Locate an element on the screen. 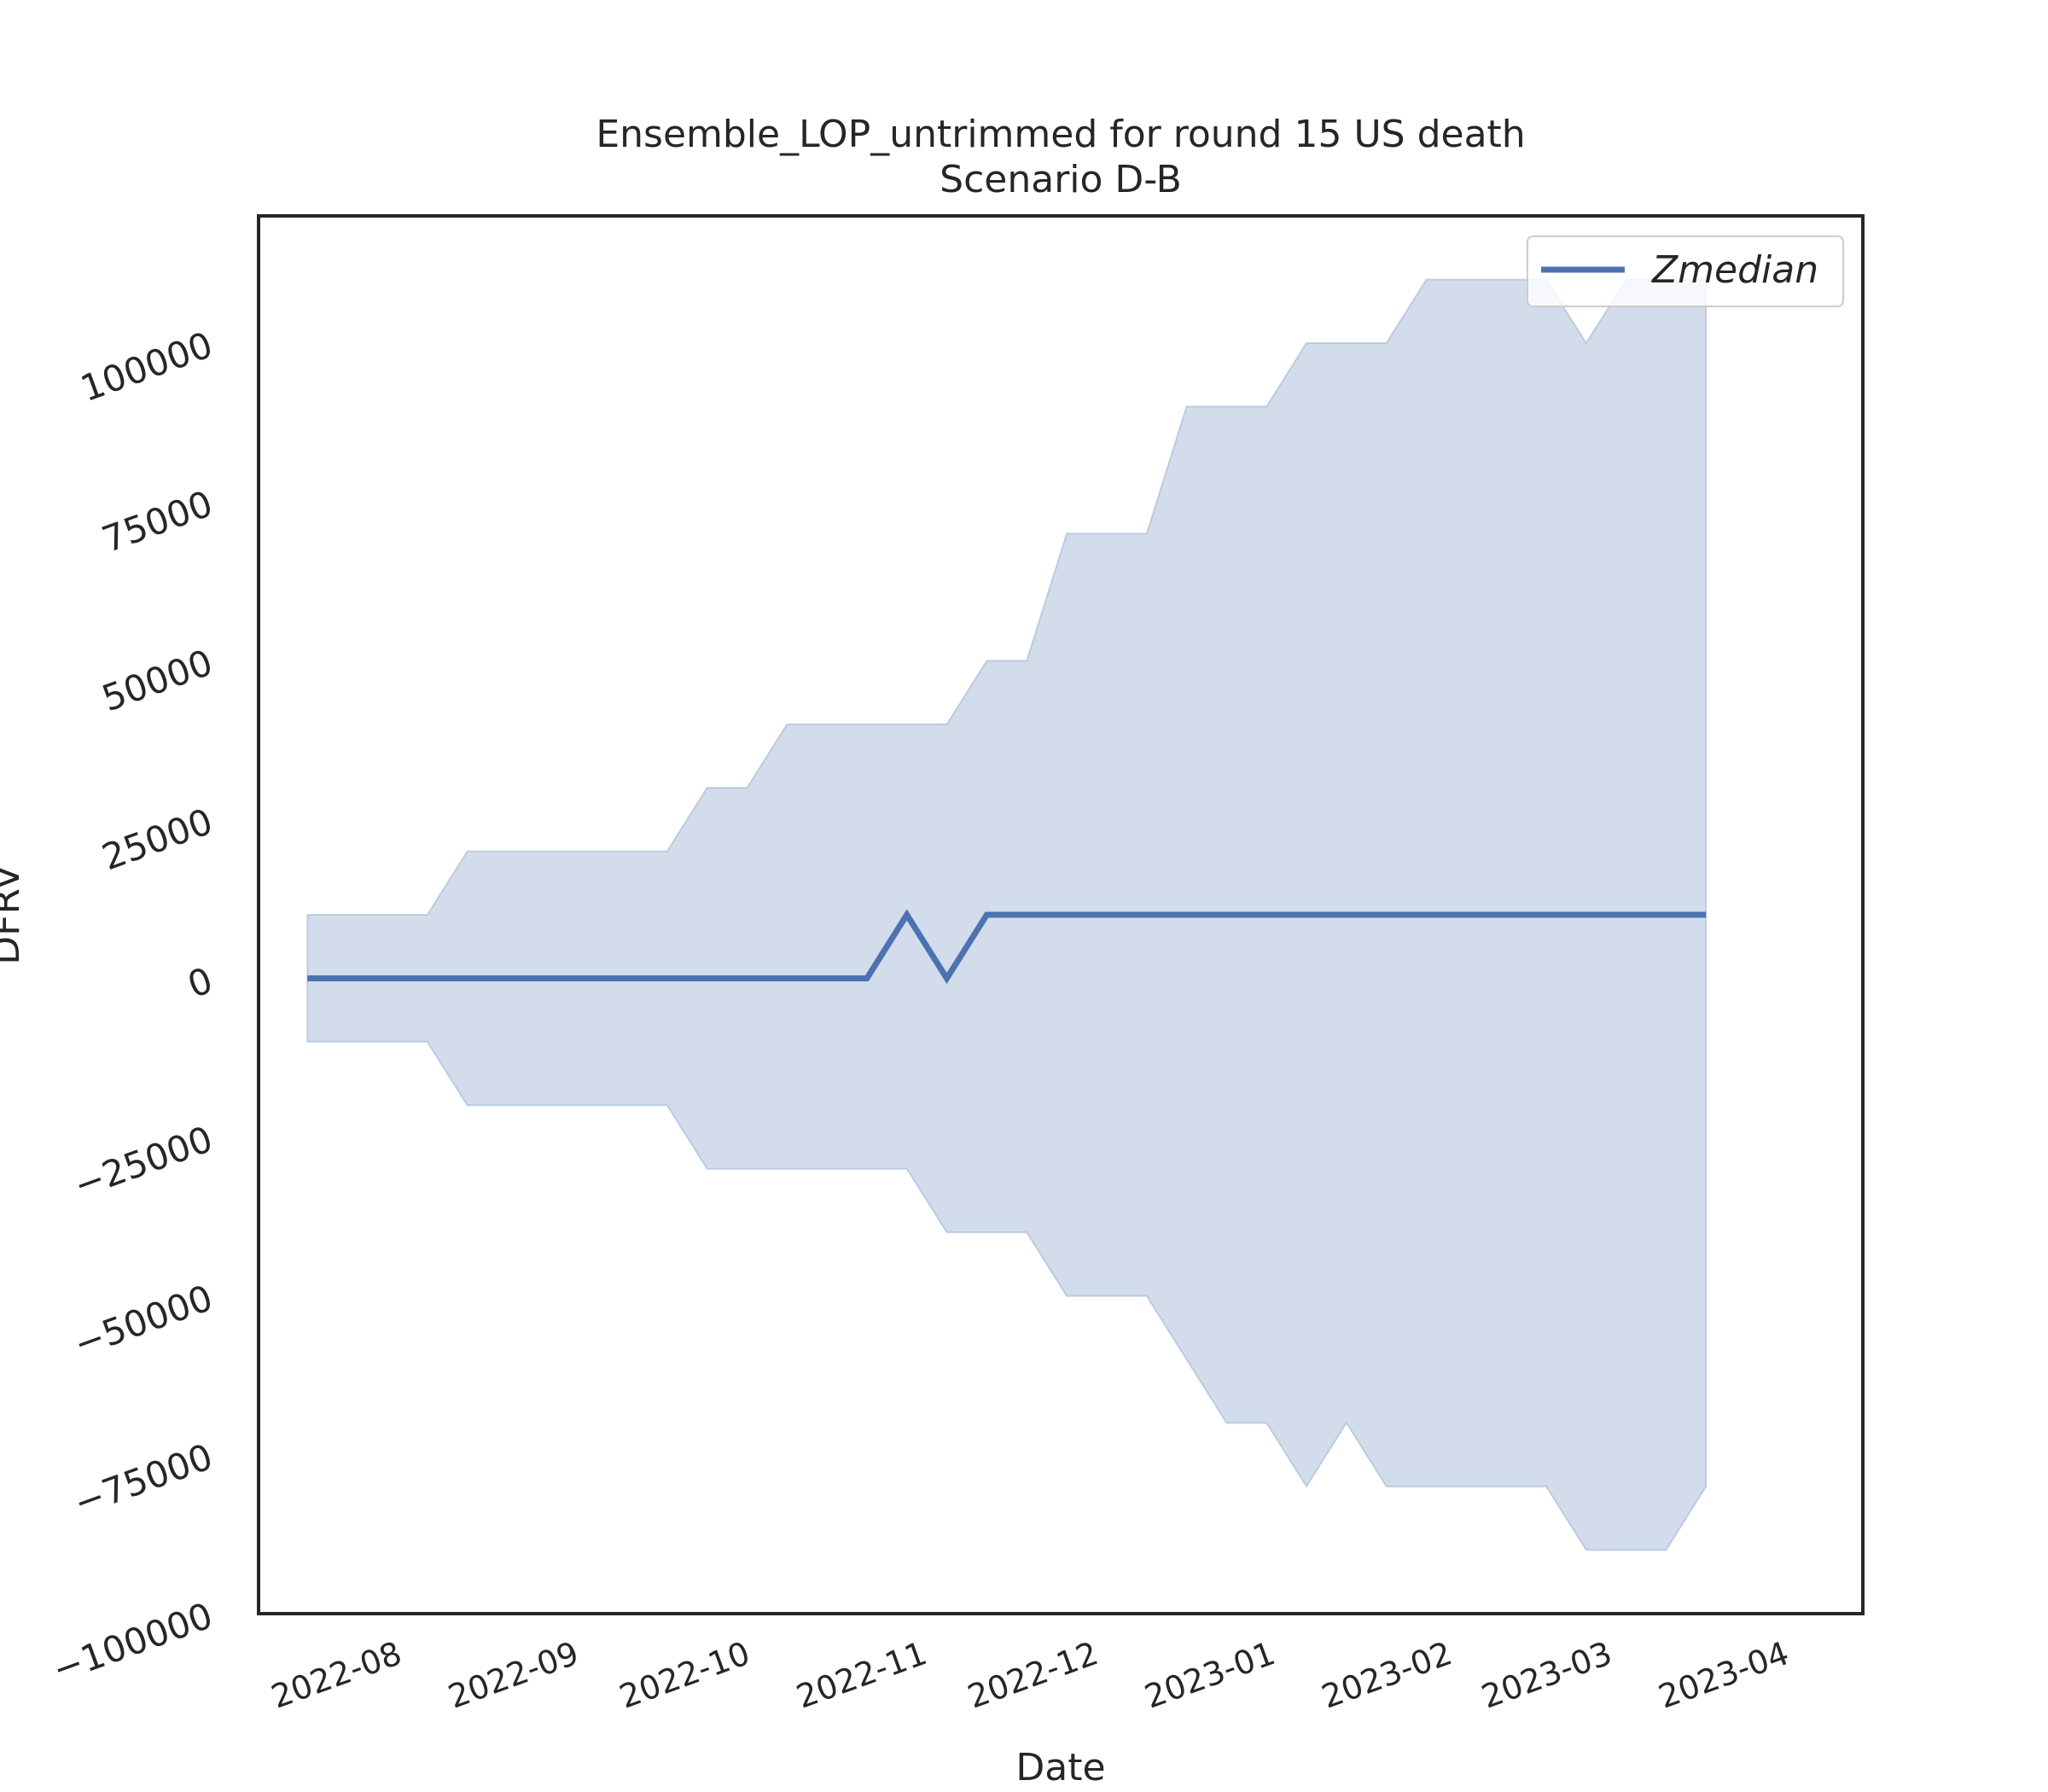  legend-box is located at coordinates (1685, 271).